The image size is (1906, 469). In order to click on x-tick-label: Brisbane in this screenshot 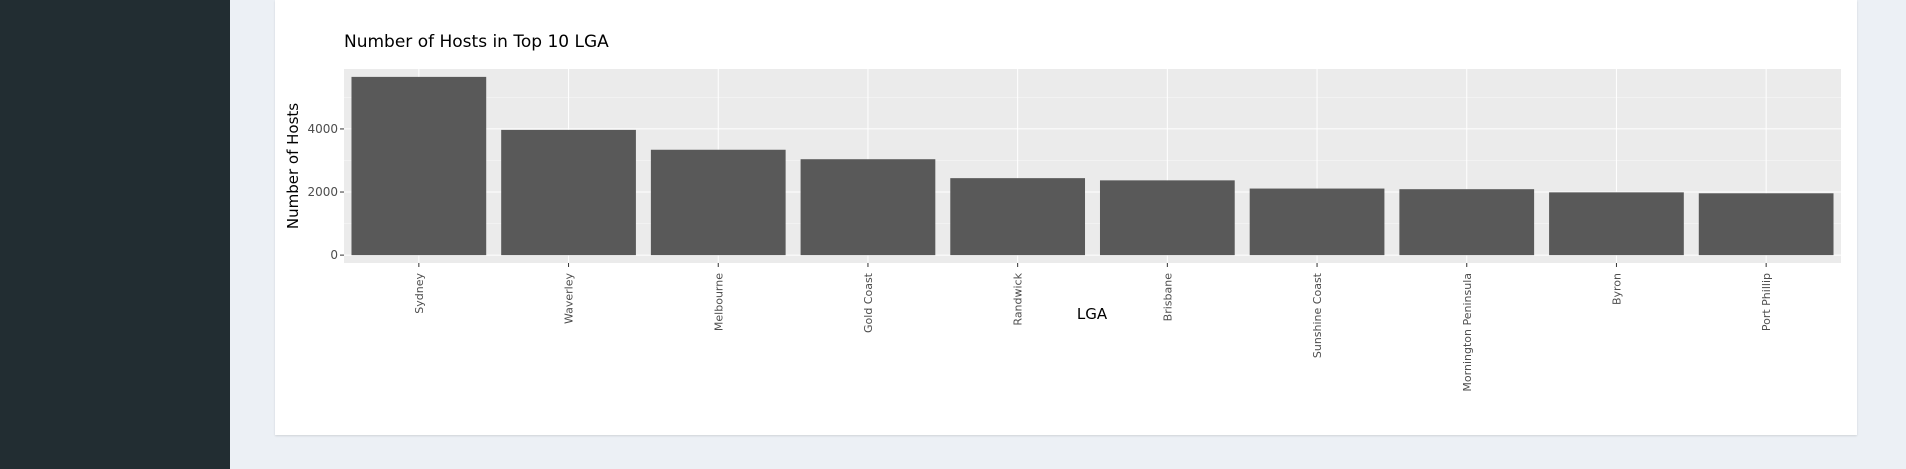, I will do `click(1167, 297)`.